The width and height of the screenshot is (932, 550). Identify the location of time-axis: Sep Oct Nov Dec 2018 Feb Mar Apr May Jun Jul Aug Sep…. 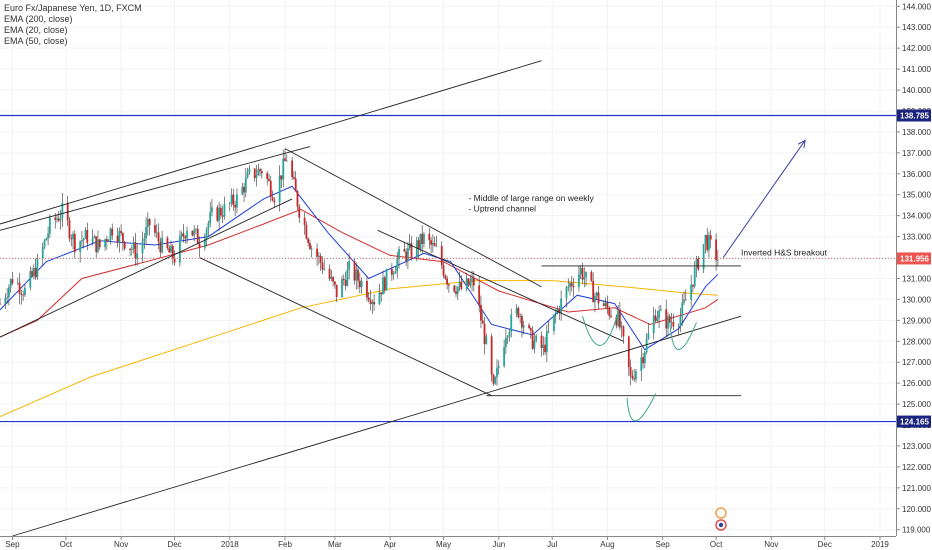
(447, 542).